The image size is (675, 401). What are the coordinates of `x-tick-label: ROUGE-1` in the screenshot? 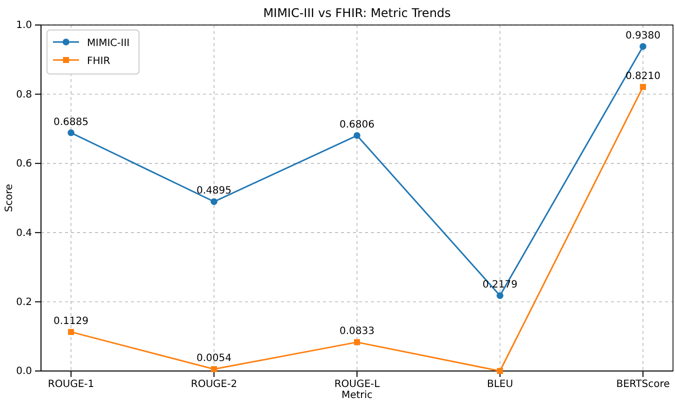 It's located at (71, 384).